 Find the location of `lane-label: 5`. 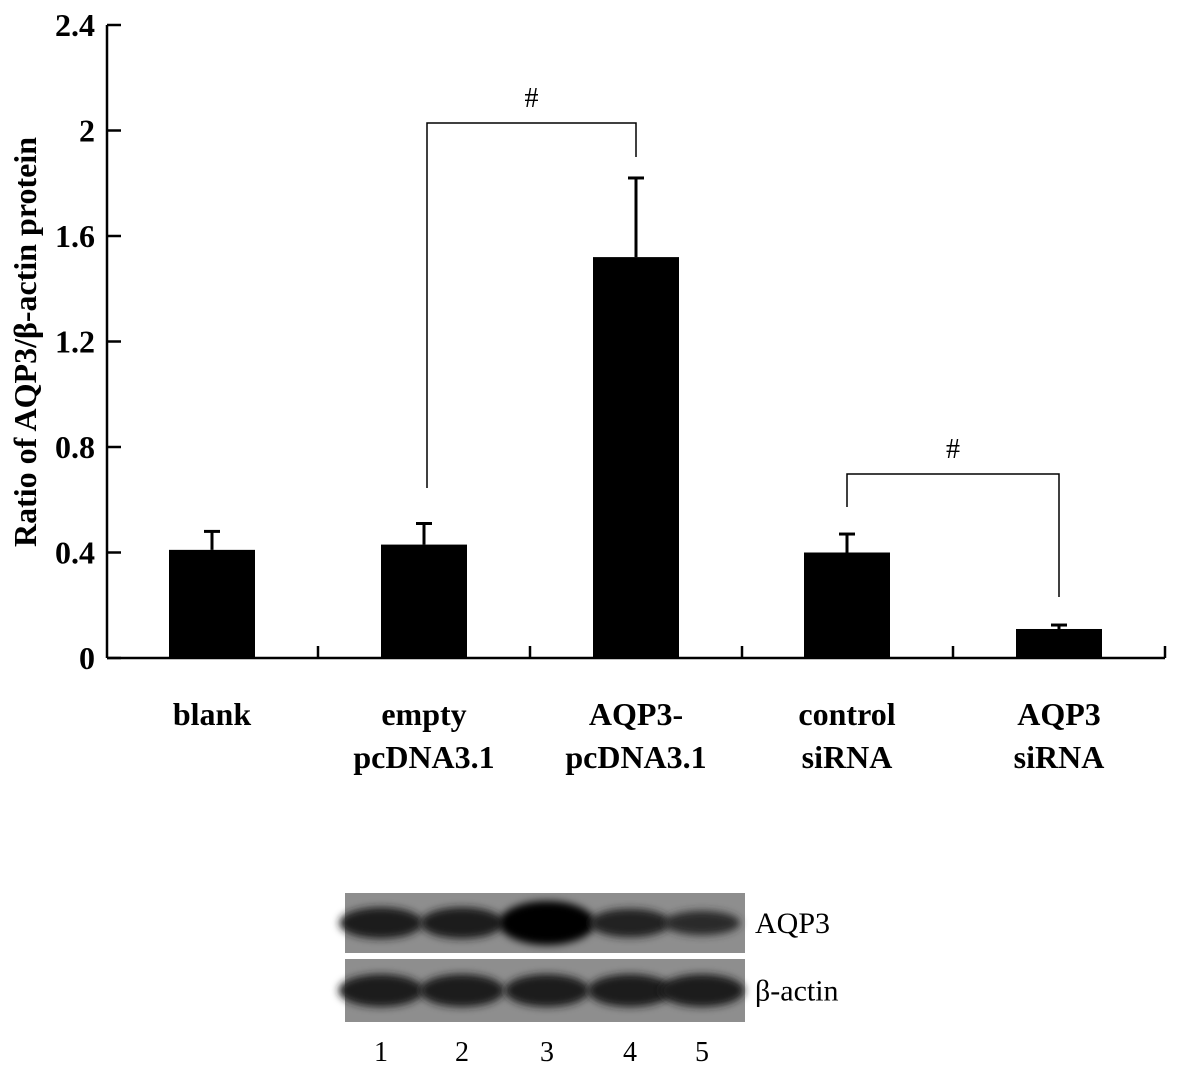

lane-label: 5 is located at coordinates (702, 1052).